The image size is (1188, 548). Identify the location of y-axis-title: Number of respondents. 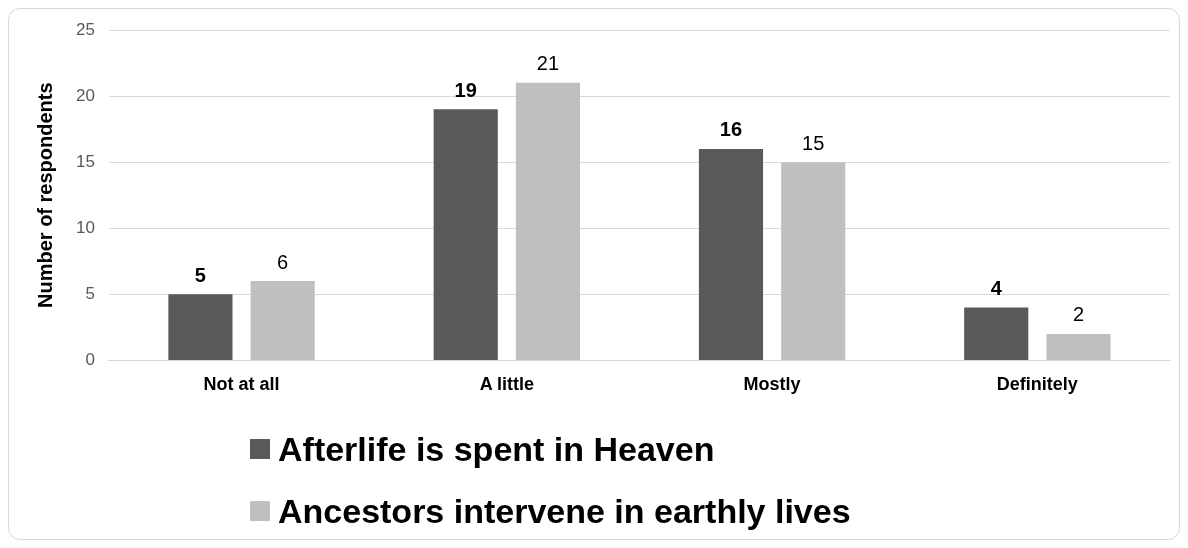
(44, 195).